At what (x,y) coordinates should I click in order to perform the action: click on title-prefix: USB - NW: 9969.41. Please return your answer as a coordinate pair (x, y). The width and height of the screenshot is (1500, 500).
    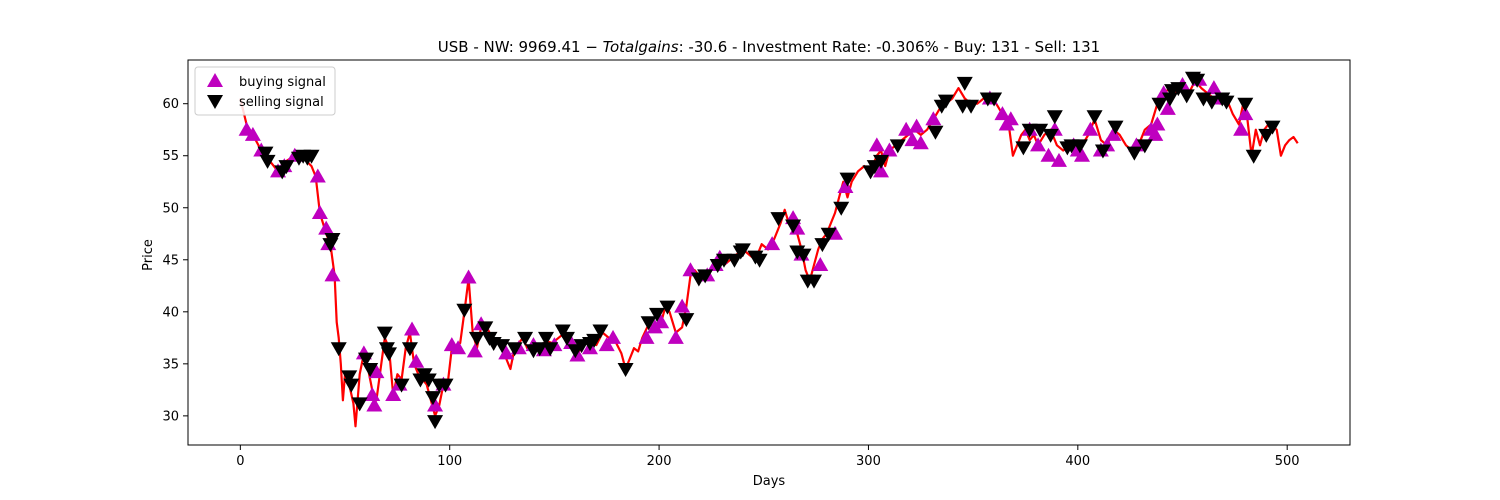
    Looking at the image, I should click on (512, 47).